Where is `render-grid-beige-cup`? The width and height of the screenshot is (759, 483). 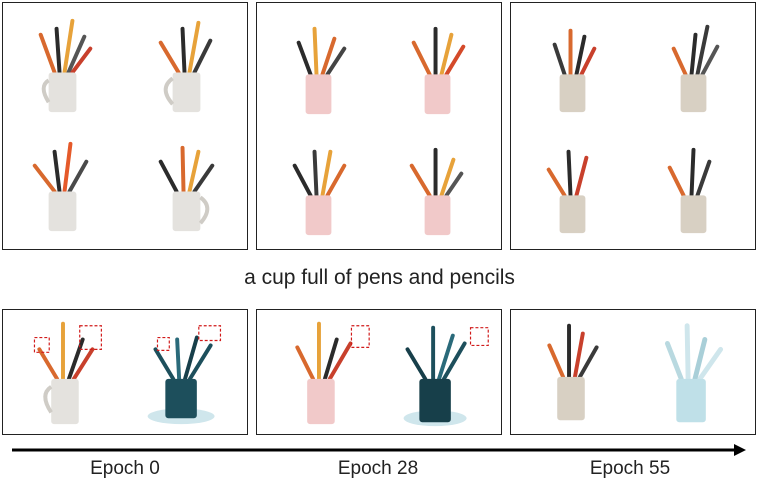 render-grid-beige-cup is located at coordinates (633, 129).